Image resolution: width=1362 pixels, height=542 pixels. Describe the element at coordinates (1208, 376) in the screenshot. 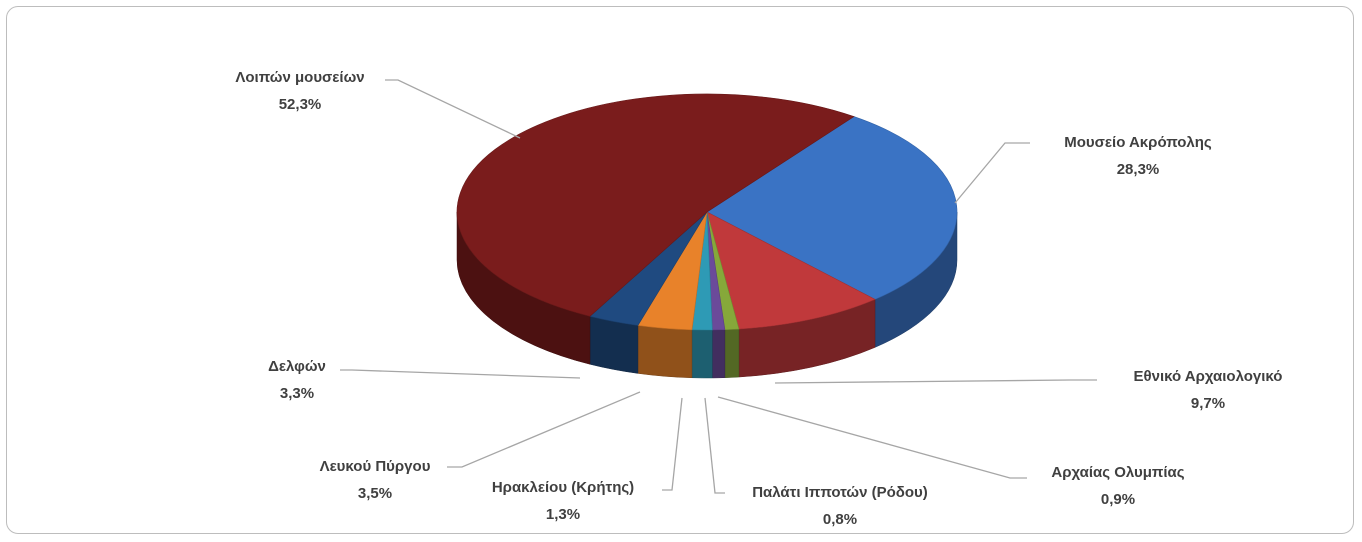

I see `slice-label: Εθνικό Αρχαιολογικό` at that location.